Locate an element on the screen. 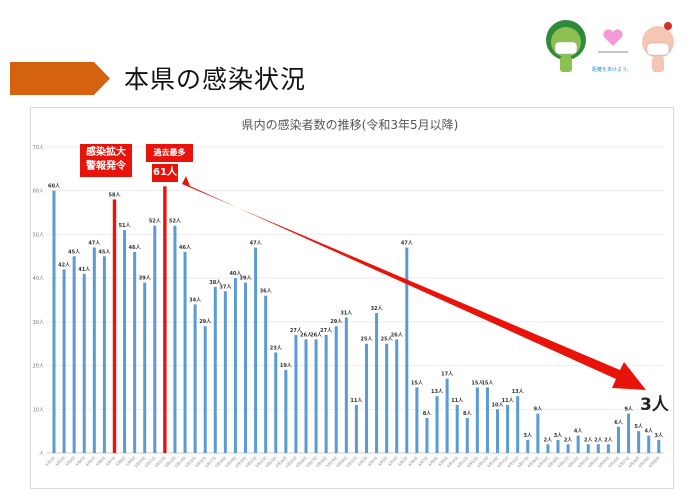  data-label: 17人 is located at coordinates (447, 374).